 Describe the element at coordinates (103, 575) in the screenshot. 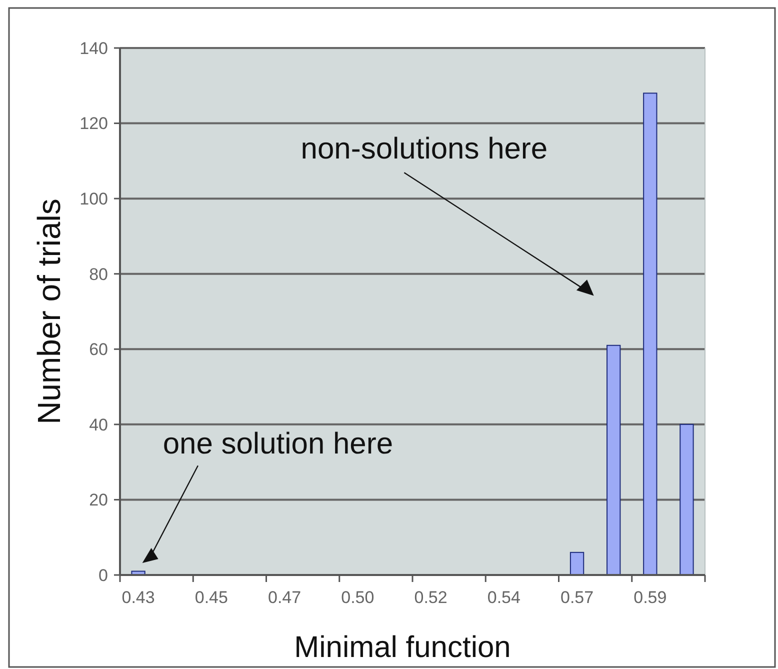

I see `y-tick-label: 0` at that location.